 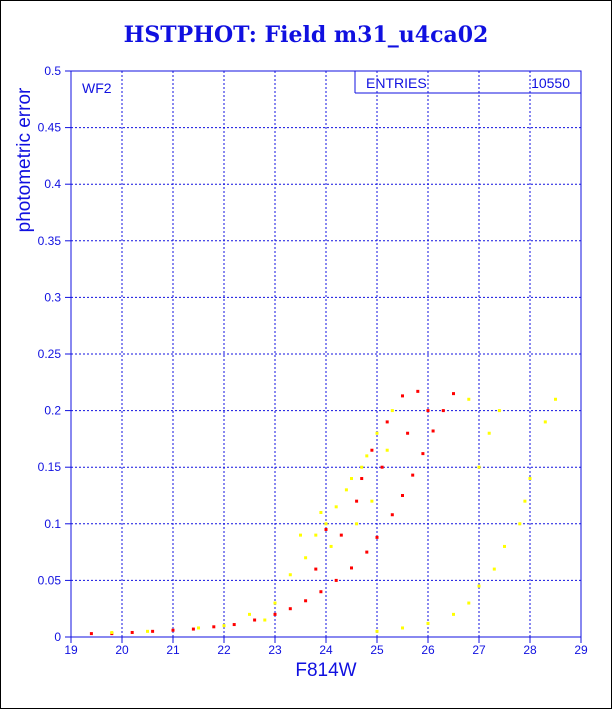 I want to click on x-tick-label: 24, so click(x=326, y=650).